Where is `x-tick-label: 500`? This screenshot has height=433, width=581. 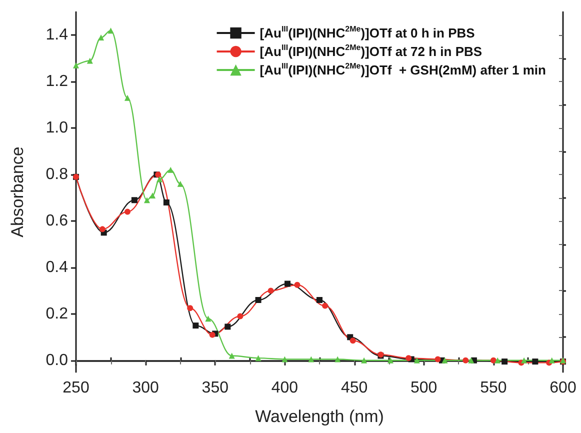 x-tick-label: 500 is located at coordinates (424, 388).